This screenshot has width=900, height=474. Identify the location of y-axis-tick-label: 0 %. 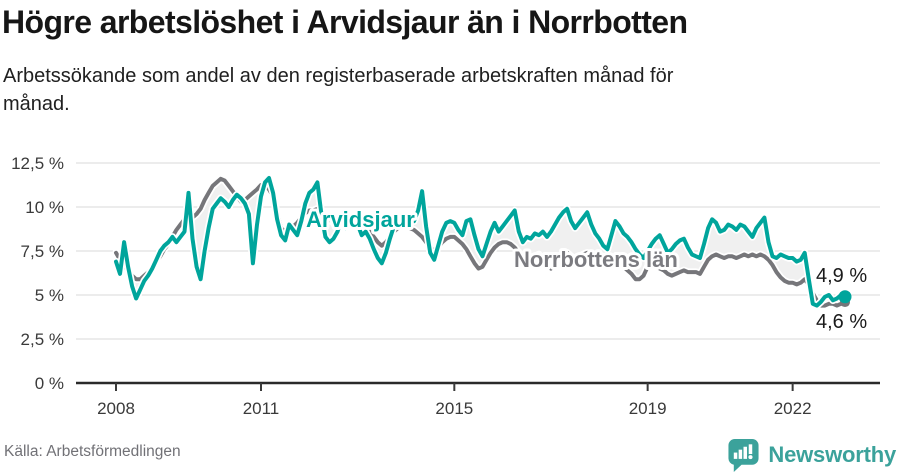
(49, 383).